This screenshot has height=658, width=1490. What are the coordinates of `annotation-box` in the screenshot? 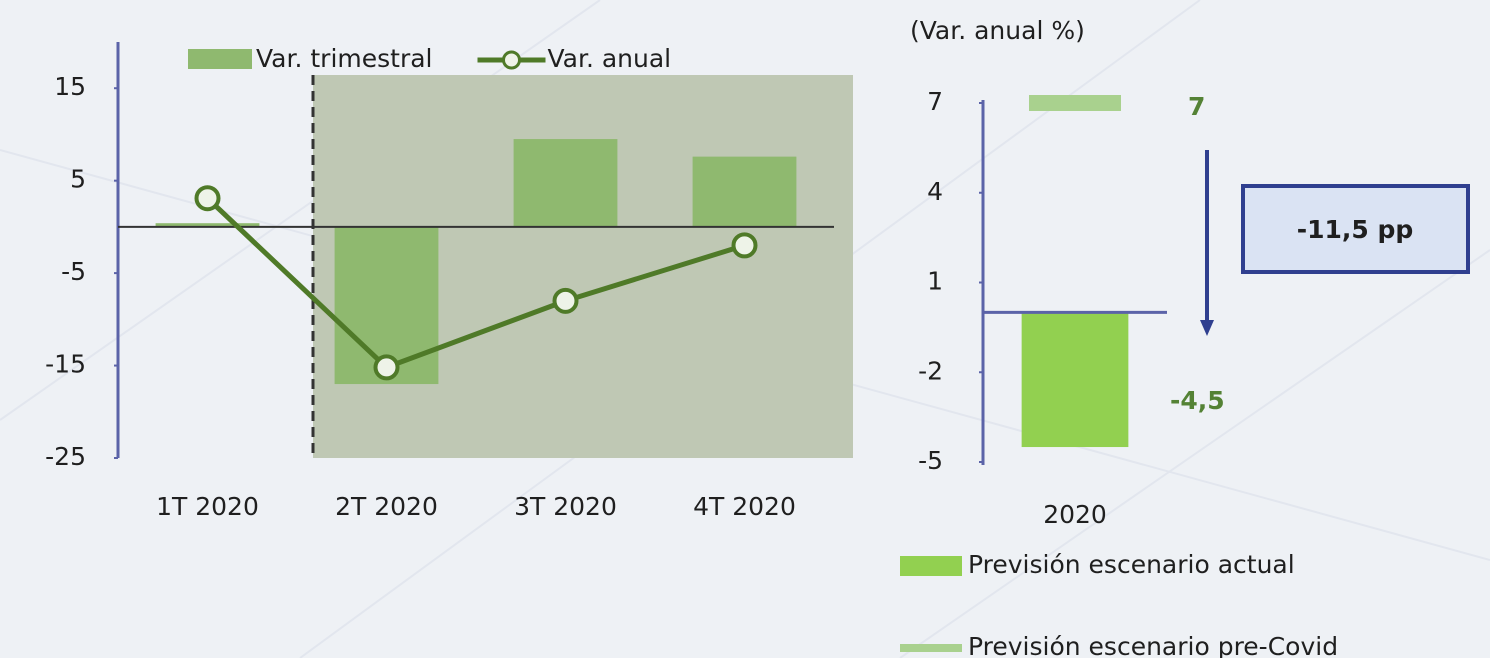 It's located at (1355, 229).